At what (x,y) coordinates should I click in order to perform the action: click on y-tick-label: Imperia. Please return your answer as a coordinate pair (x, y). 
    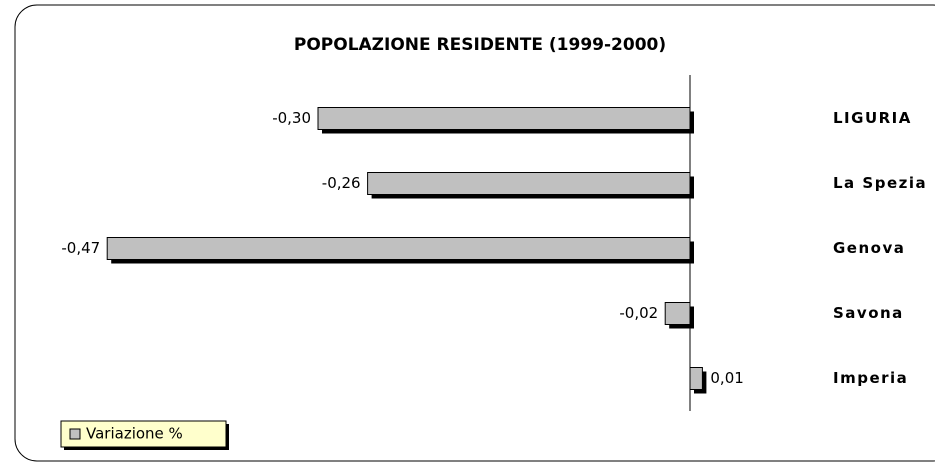
    Looking at the image, I should click on (870, 378).